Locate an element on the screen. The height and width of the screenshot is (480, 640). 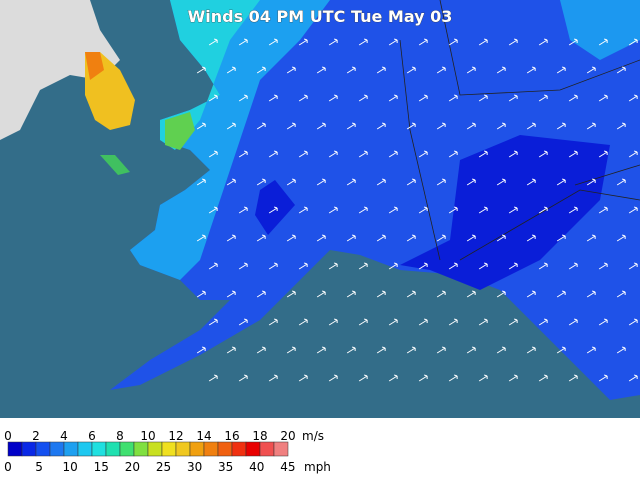
mph-label: 45 is located at coordinates (287, 467).